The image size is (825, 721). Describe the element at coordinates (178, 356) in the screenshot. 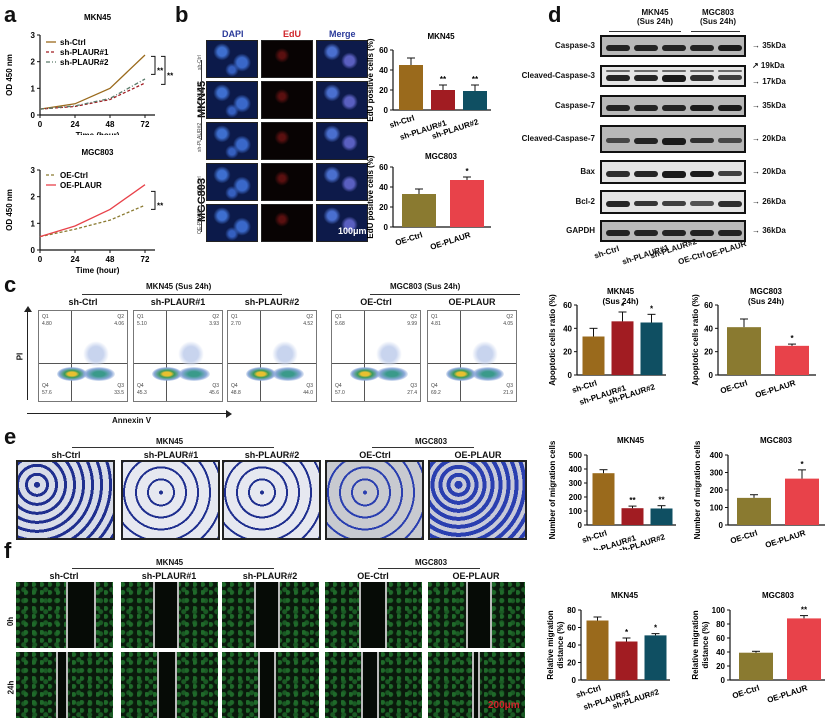

I see `flow-plot: Q1 5.10 Q2 3.93 Q4 45.3 Q3 45.6` at that location.